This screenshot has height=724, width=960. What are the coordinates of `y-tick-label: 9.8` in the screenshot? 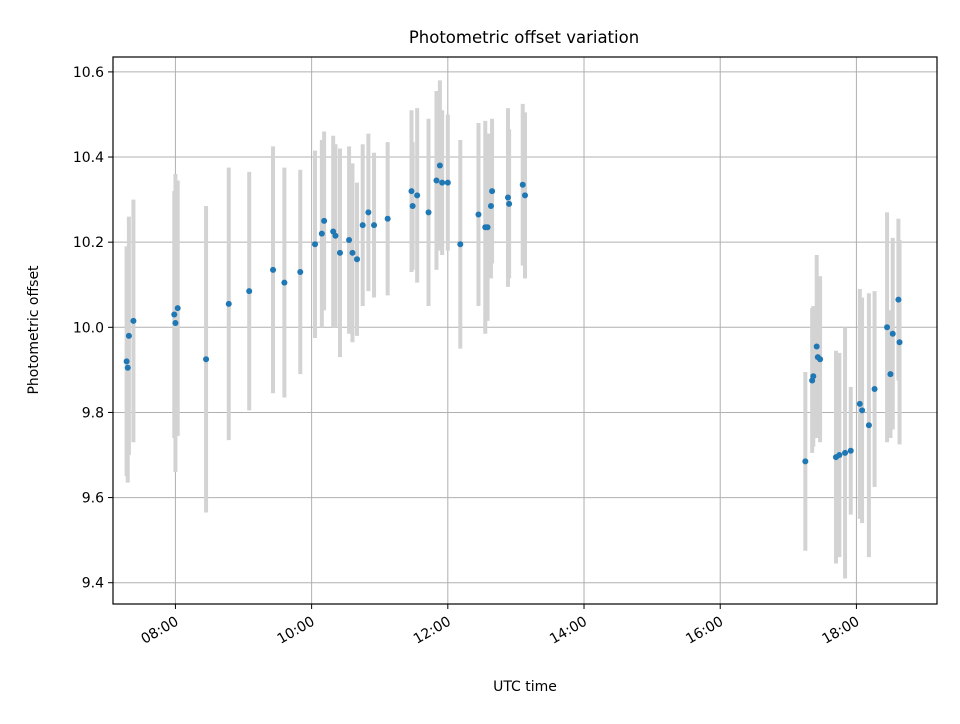 It's located at (93, 413).